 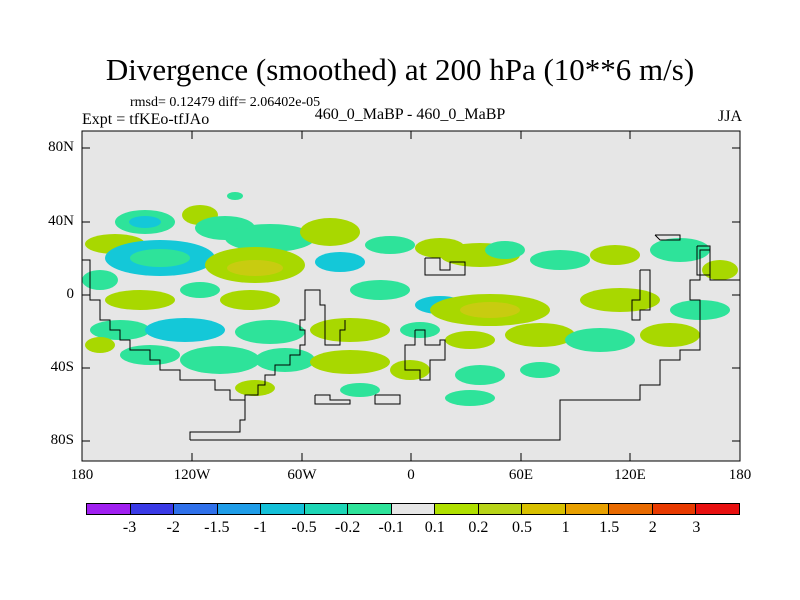 What do you see at coordinates (146, 119) in the screenshot?
I see `experiment-label: Expt = tfKEo-tfJAo` at bounding box center [146, 119].